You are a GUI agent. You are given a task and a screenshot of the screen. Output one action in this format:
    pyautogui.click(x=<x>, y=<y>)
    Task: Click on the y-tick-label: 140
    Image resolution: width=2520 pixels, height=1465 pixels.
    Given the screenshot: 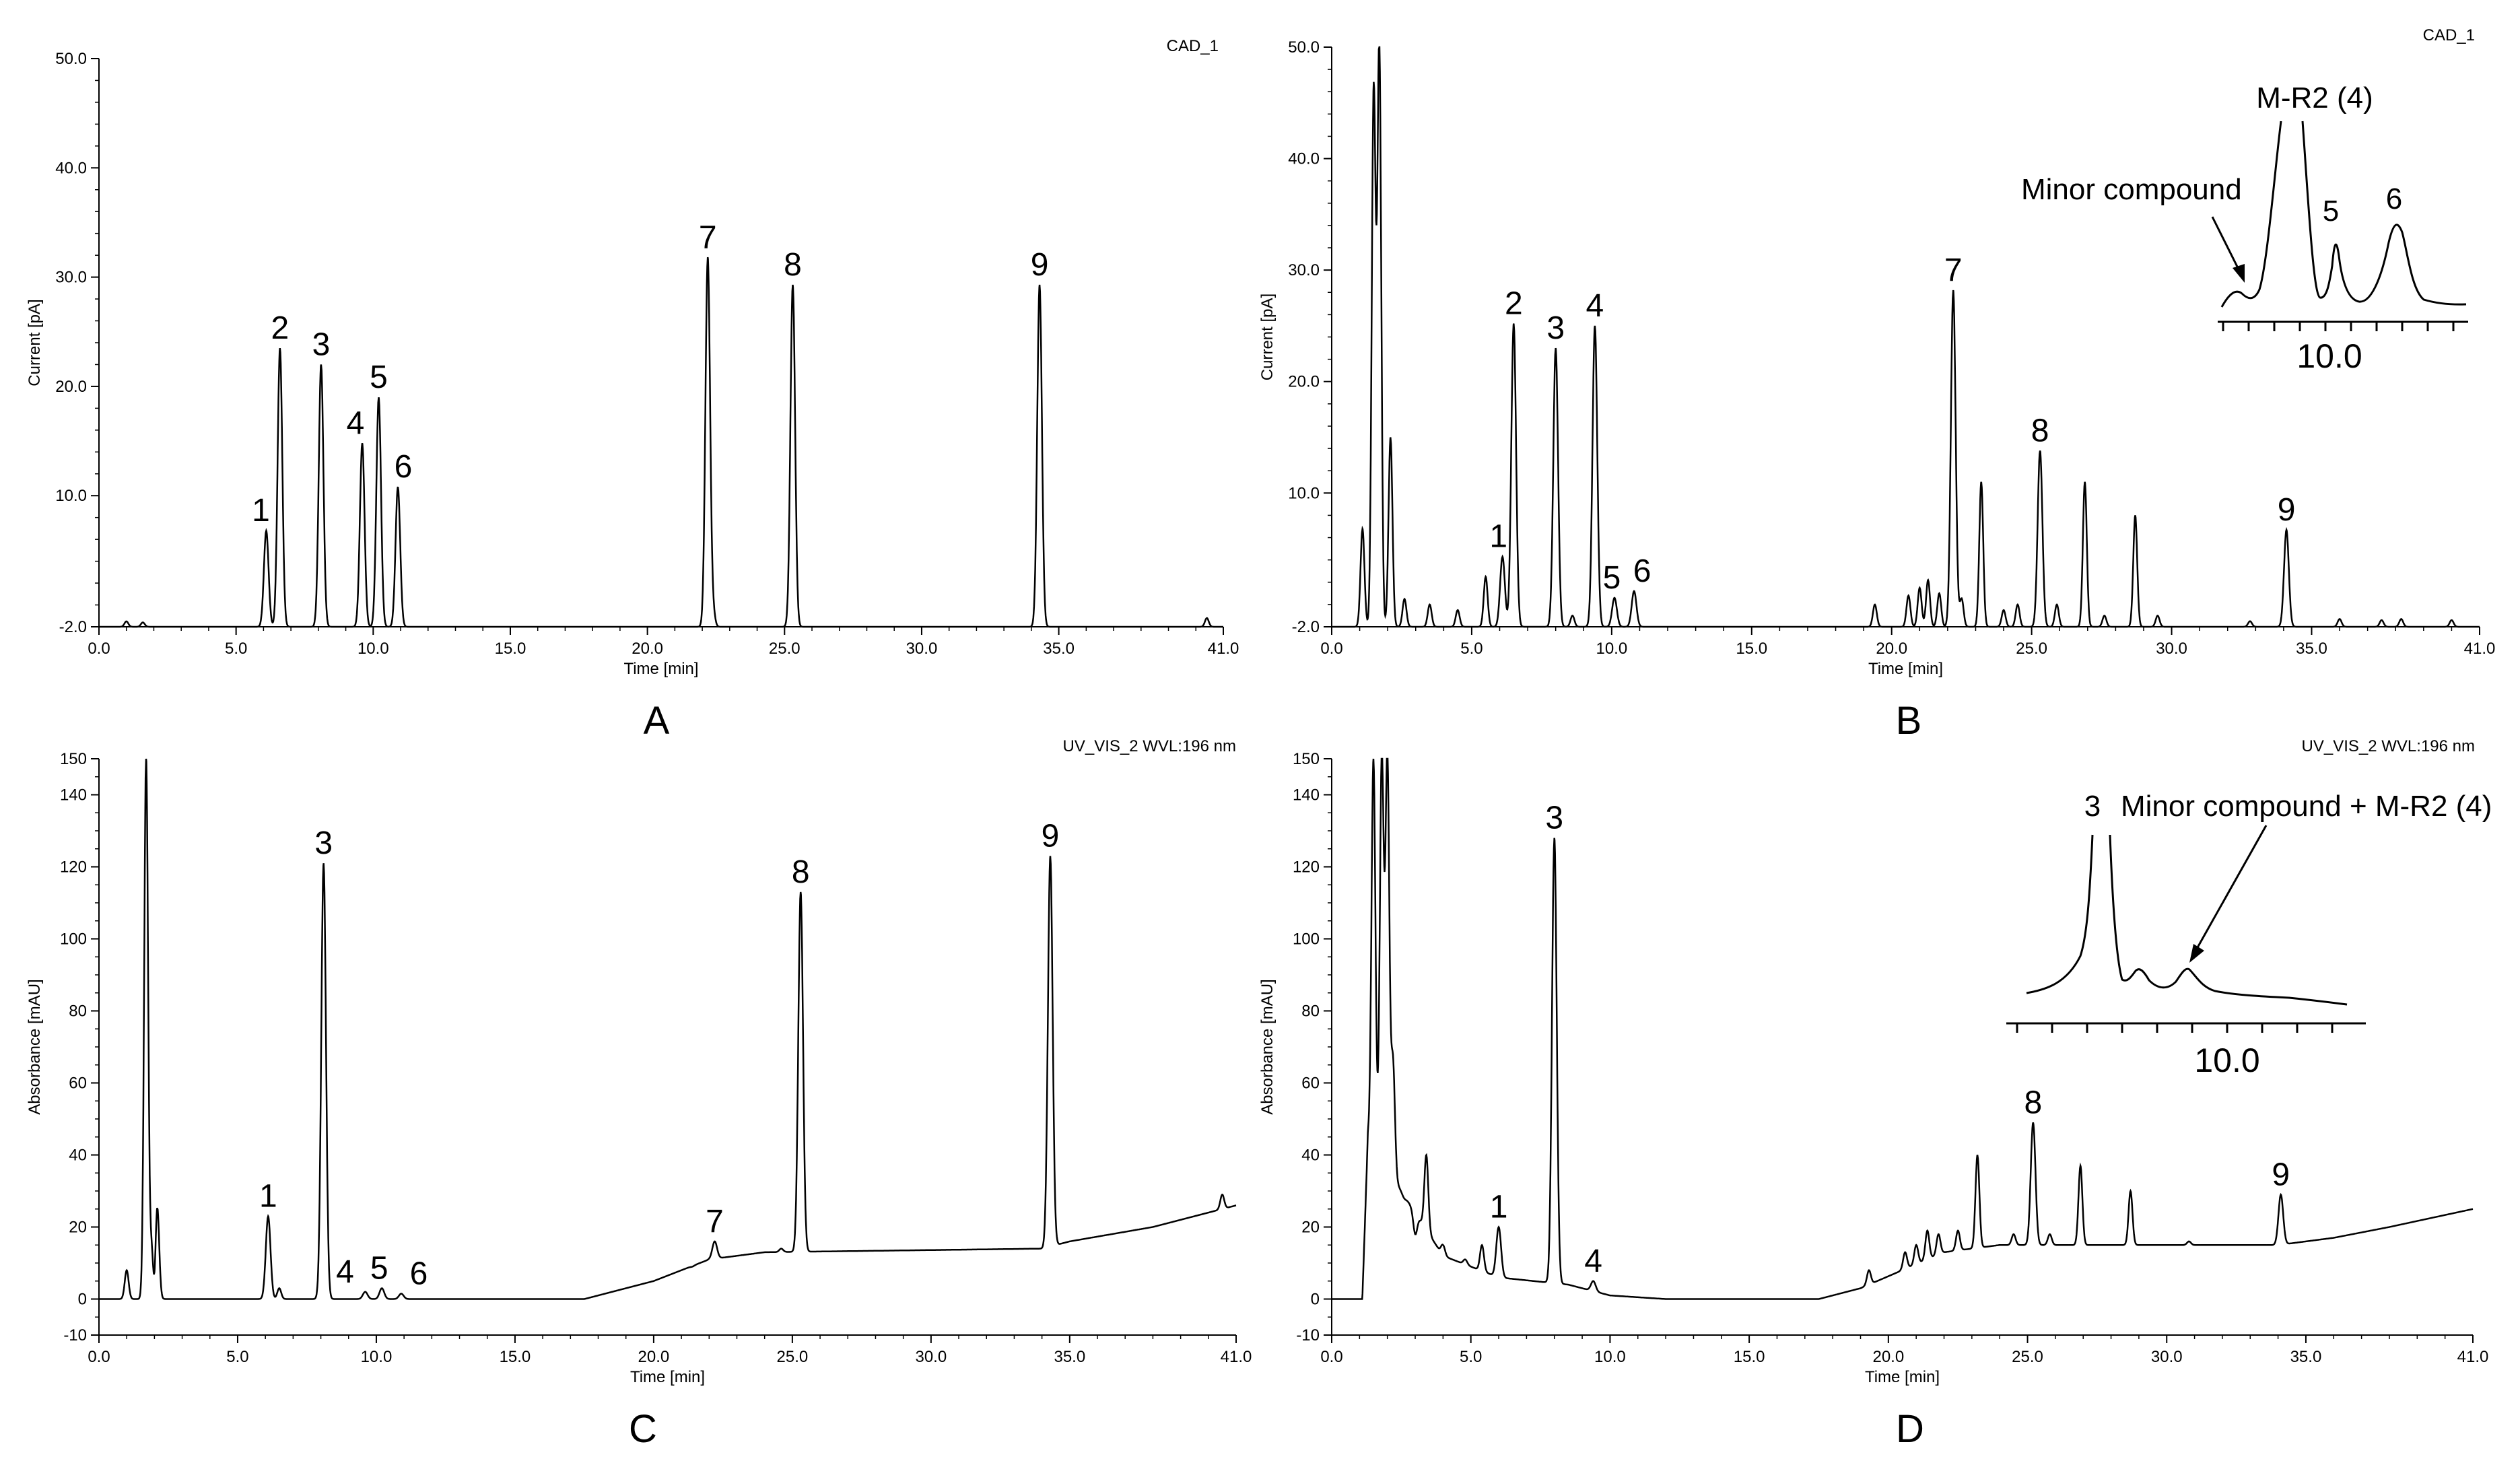 What is the action you would take?
    pyautogui.click(x=73, y=795)
    